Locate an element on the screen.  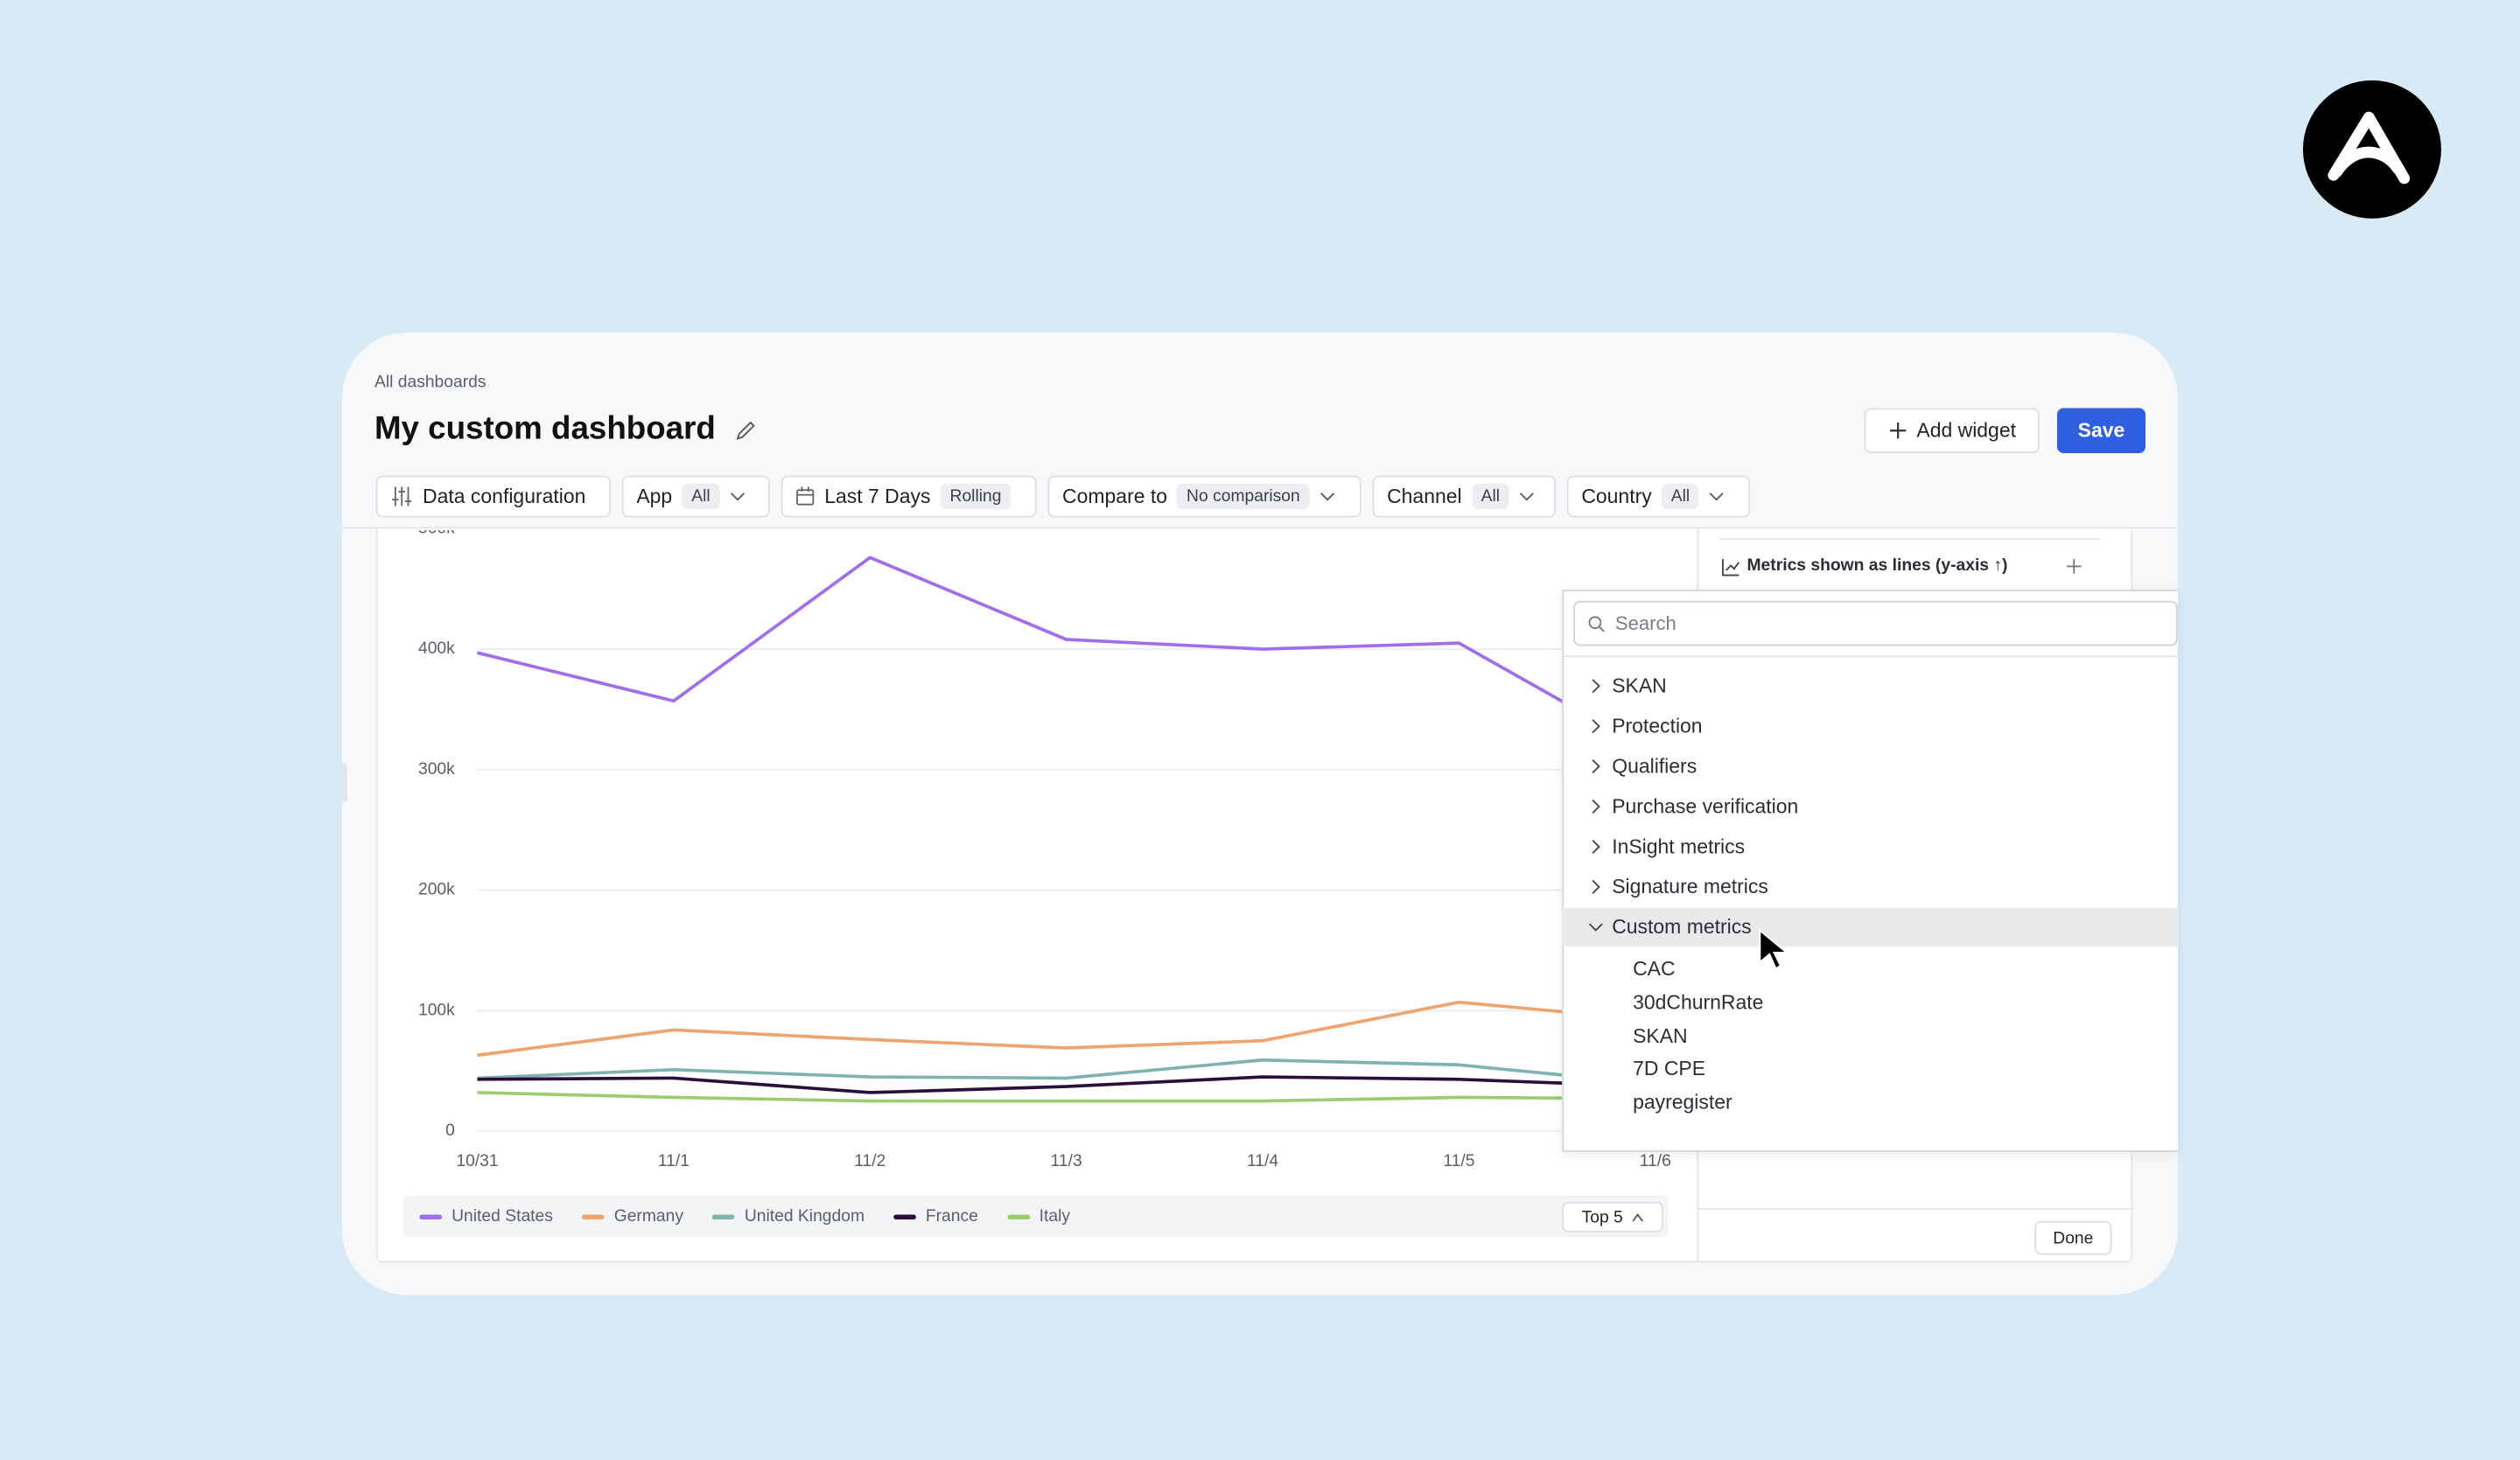
group-label: SKAN is located at coordinates (1639, 685).